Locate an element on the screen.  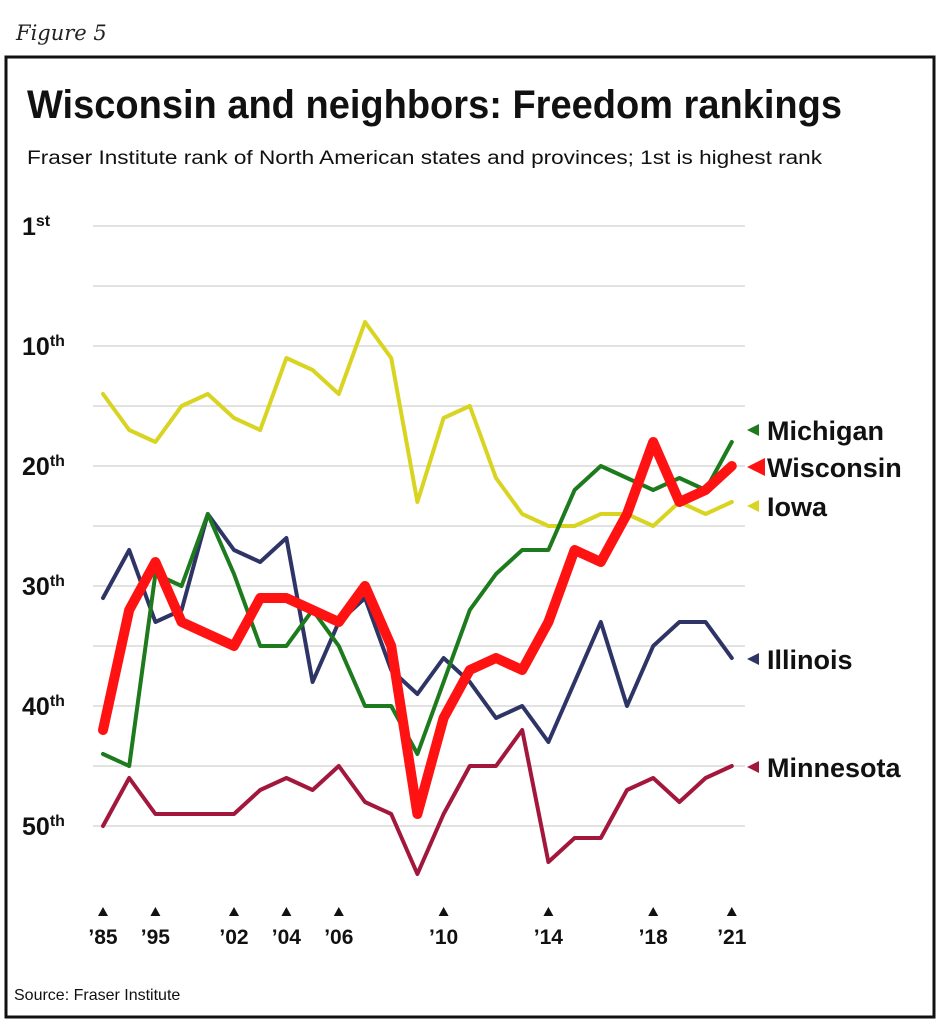
y-axis-ticks: 1st 10th 20th 30th 40th 50th is located at coordinates (43, 527).